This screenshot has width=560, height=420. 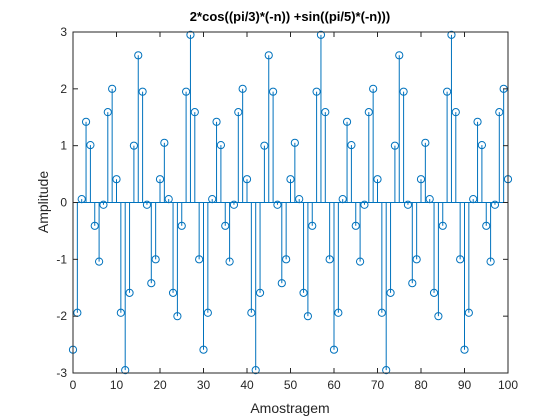 I want to click on x-tick-label: 10, so click(x=117, y=385).